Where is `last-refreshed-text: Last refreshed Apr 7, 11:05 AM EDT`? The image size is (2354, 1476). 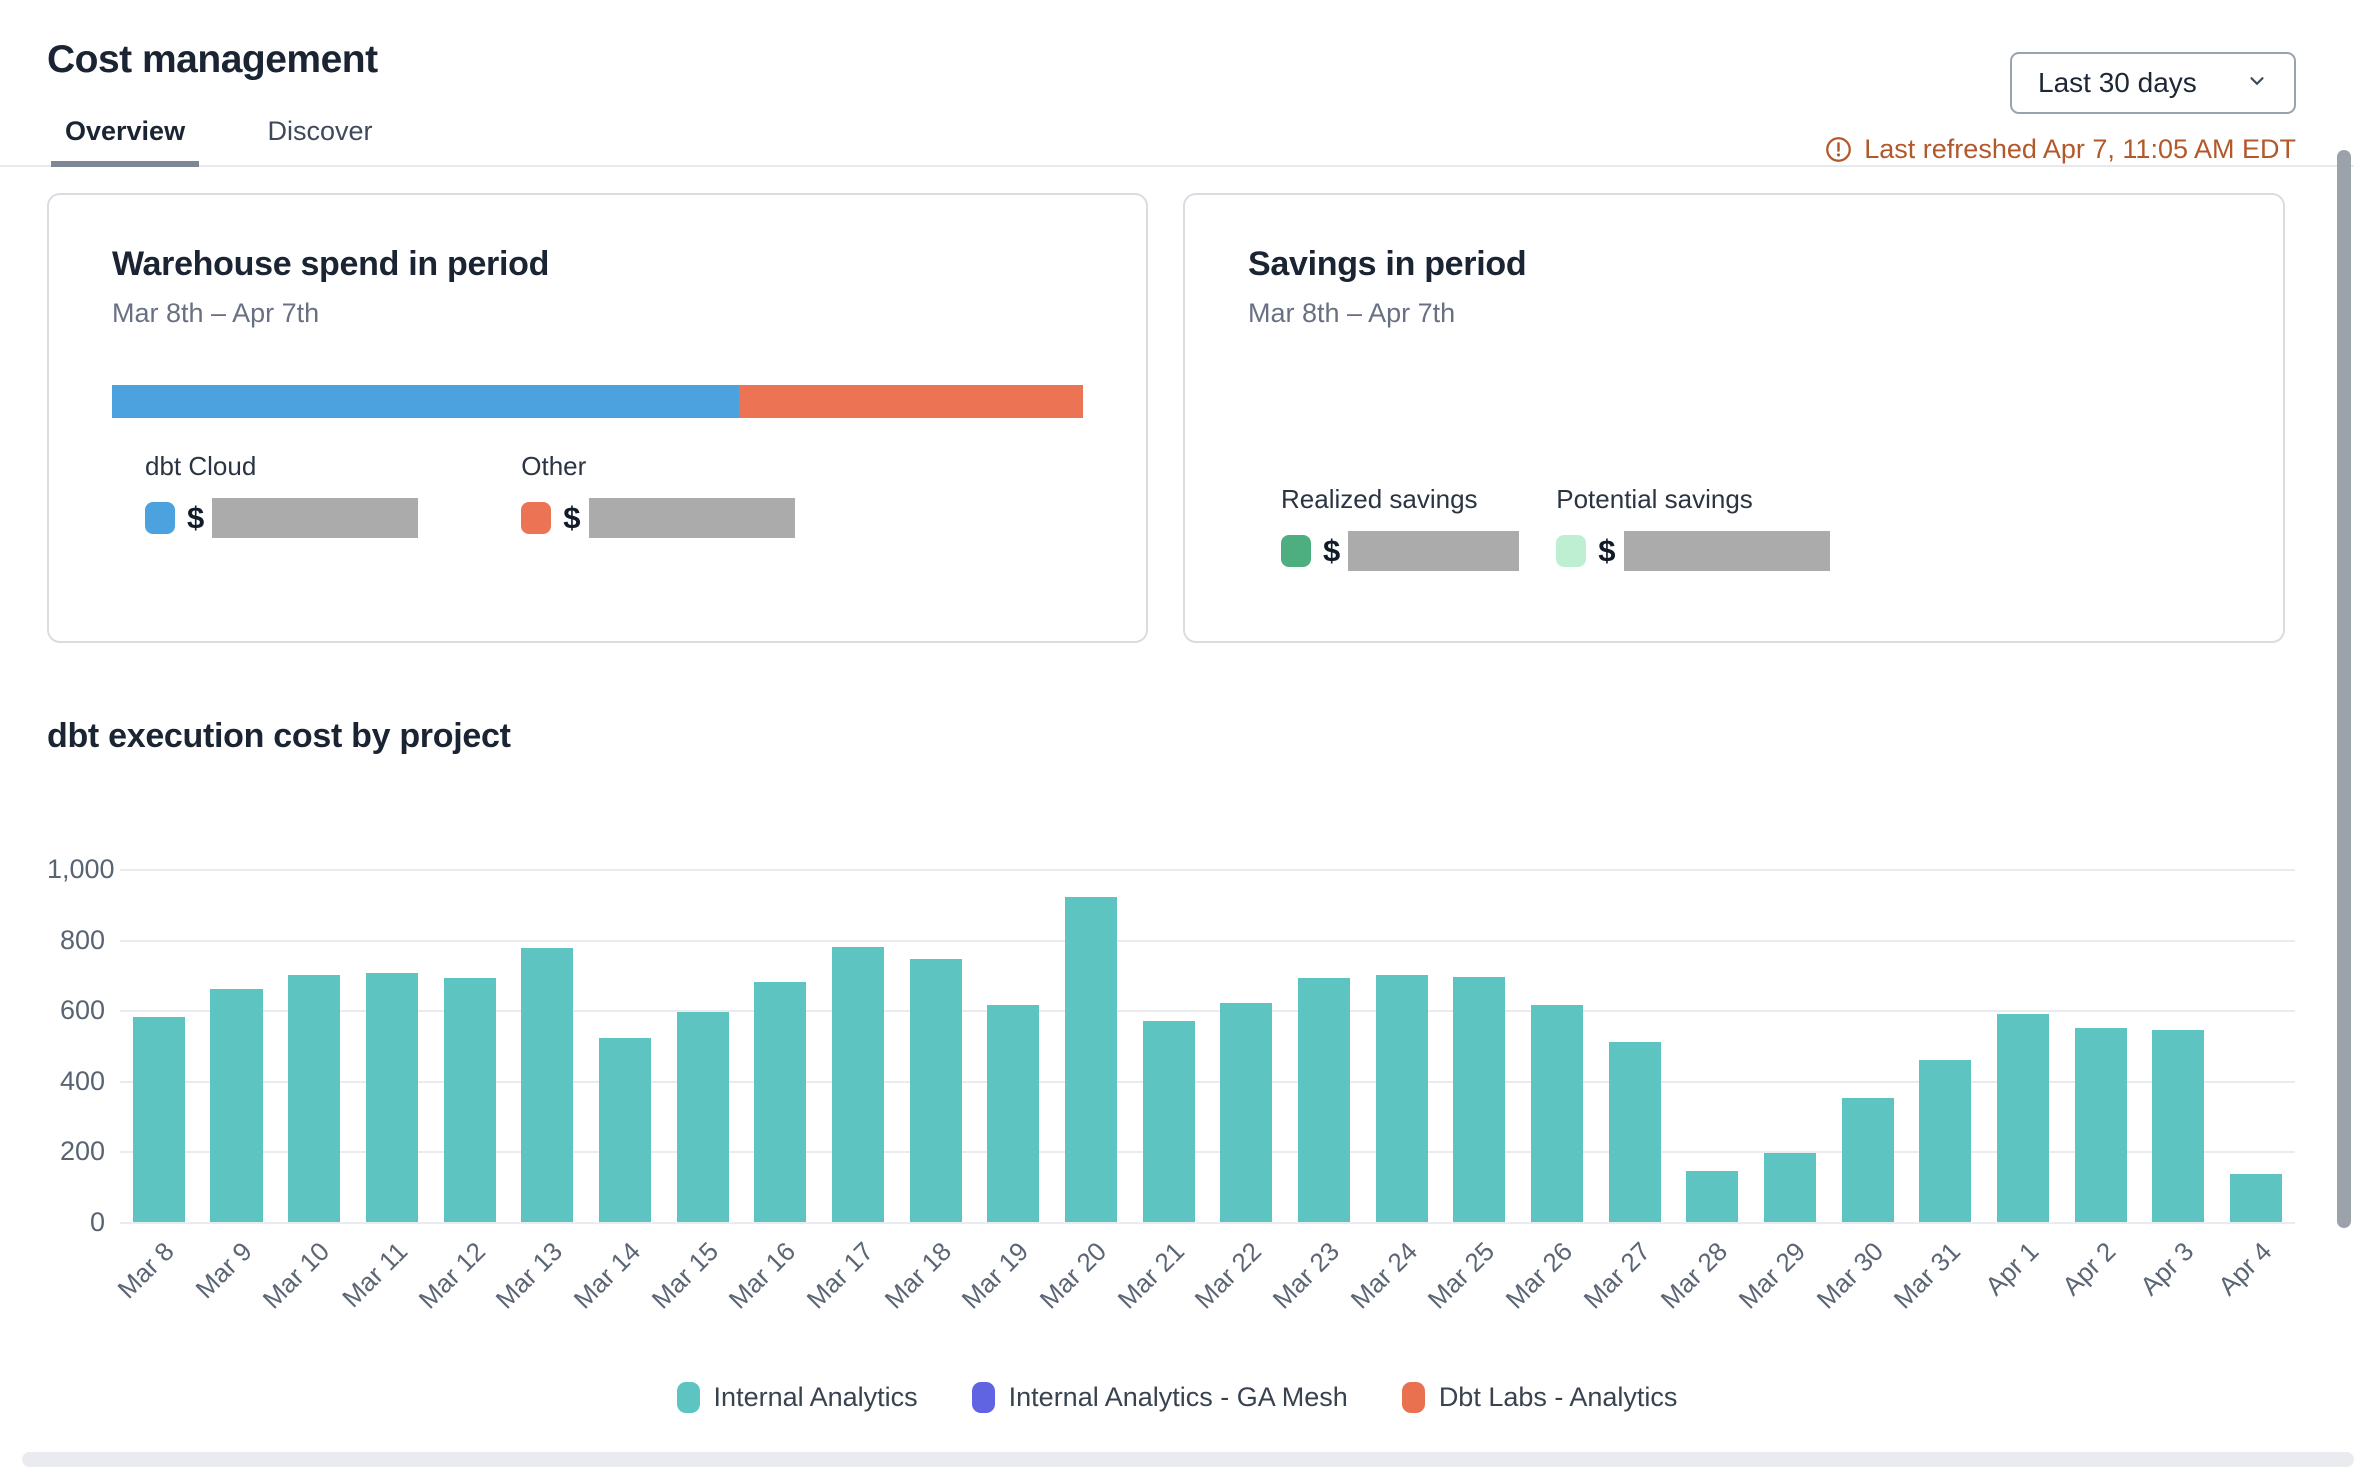
last-refreshed-text: Last refreshed Apr 7, 11:05 AM EDT is located at coordinates (2080, 149).